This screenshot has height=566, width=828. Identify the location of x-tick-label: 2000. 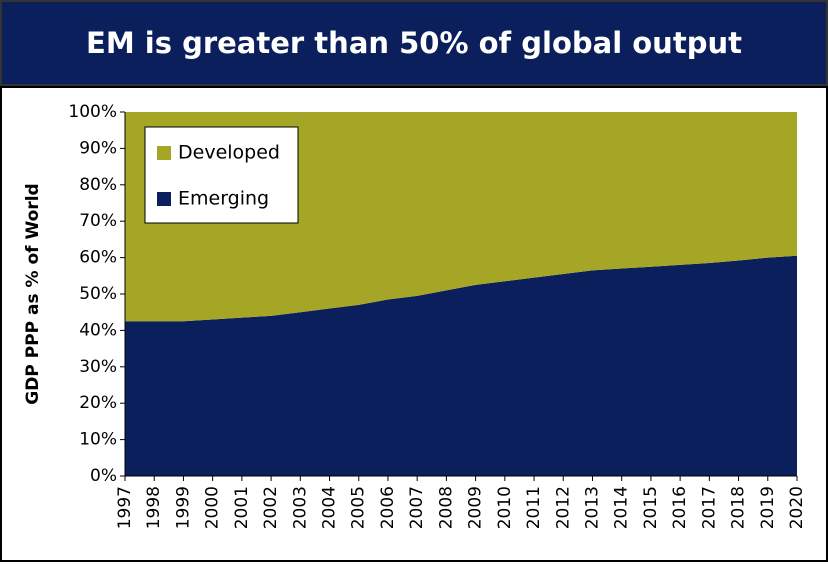
(213, 507).